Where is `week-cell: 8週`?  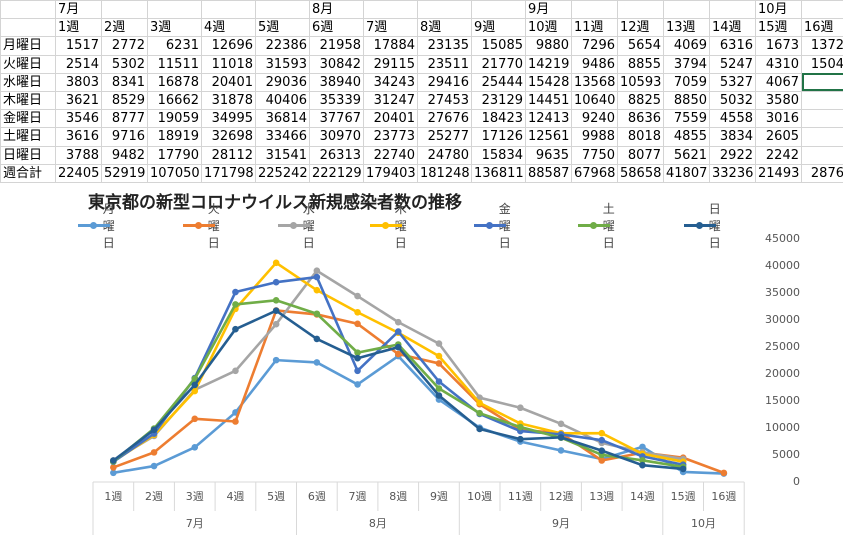
week-cell: 8週 is located at coordinates (444, 28).